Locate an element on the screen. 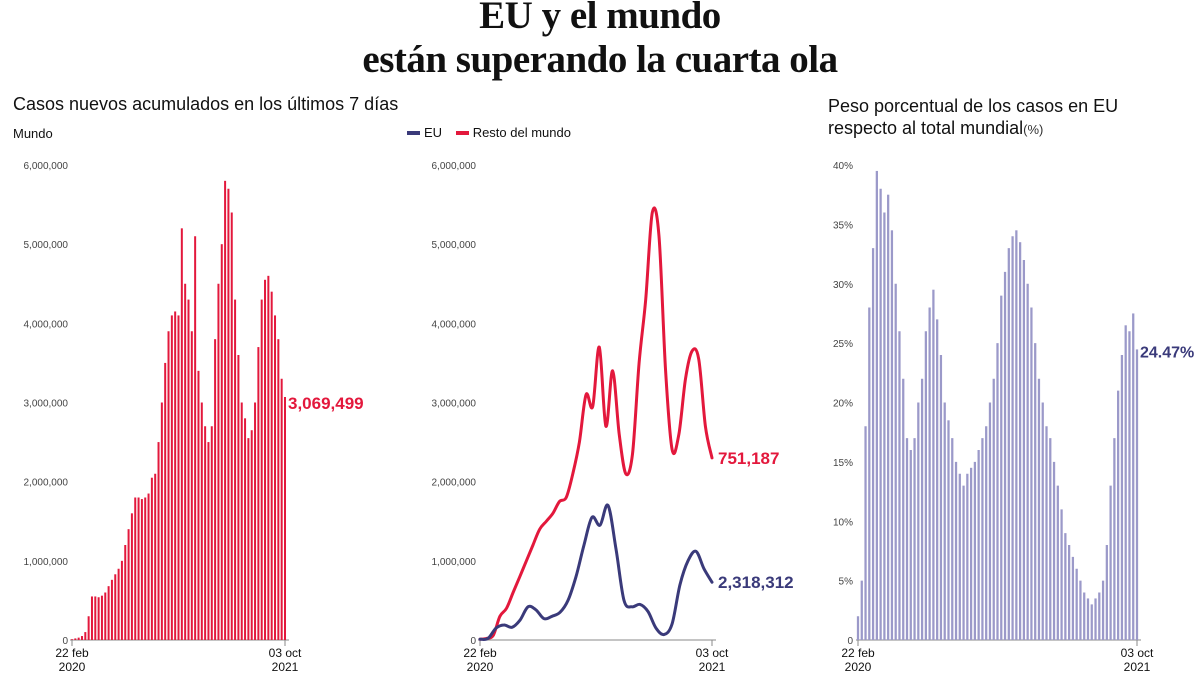 This screenshot has height=675, width=1200. y-tick-label-0-2: 2,000,000 is located at coordinates (46, 483).